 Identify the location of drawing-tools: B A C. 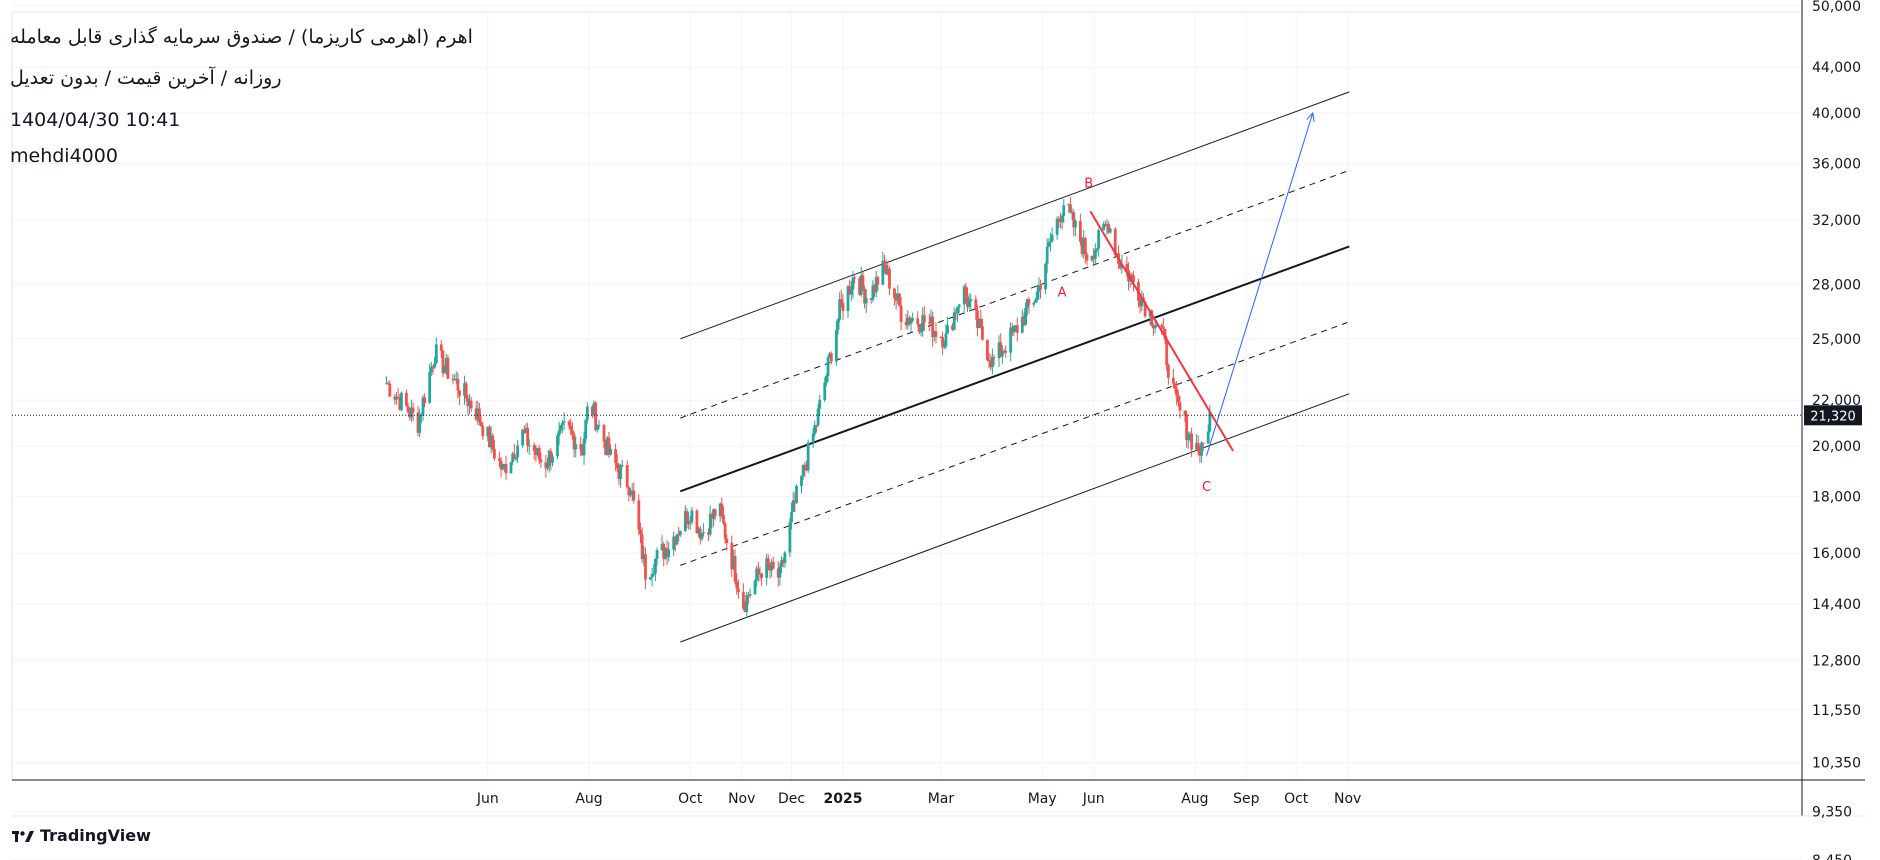
(1186, 303).